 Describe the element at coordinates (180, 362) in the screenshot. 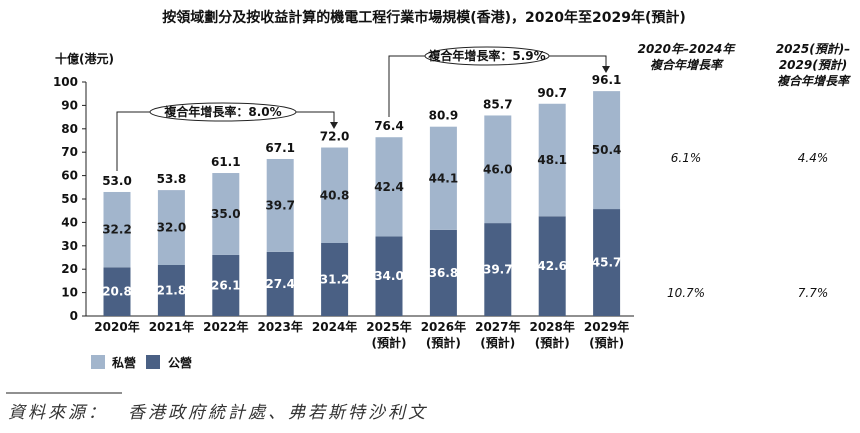

I see `legend-label-public: 公營` at that location.